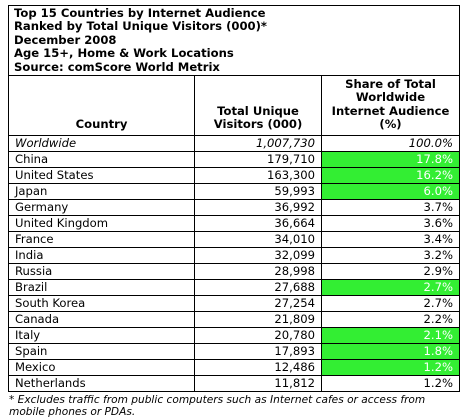  What do you see at coordinates (101, 176) in the screenshot?
I see `cell-country: United States` at bounding box center [101, 176].